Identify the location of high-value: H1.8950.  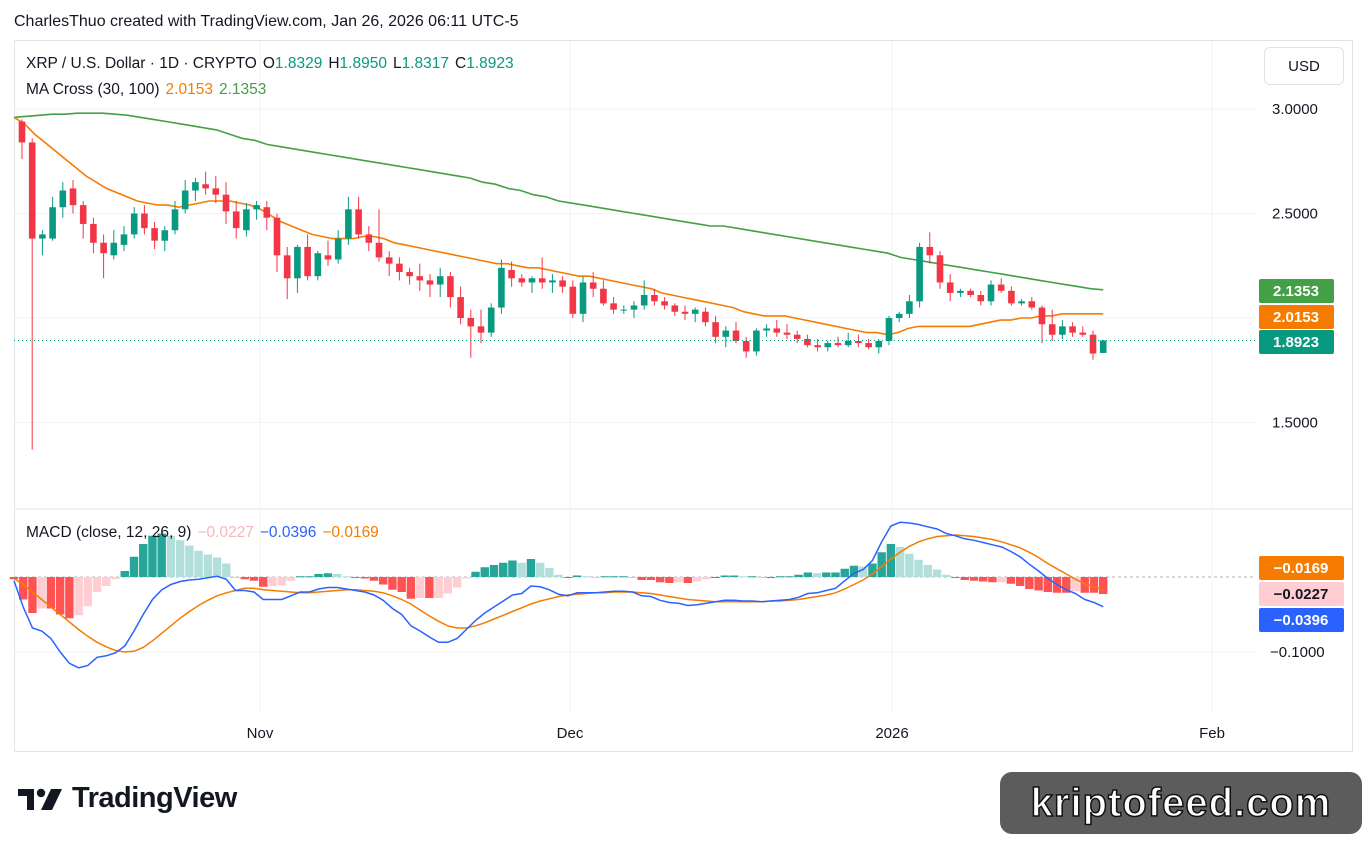
(357, 63).